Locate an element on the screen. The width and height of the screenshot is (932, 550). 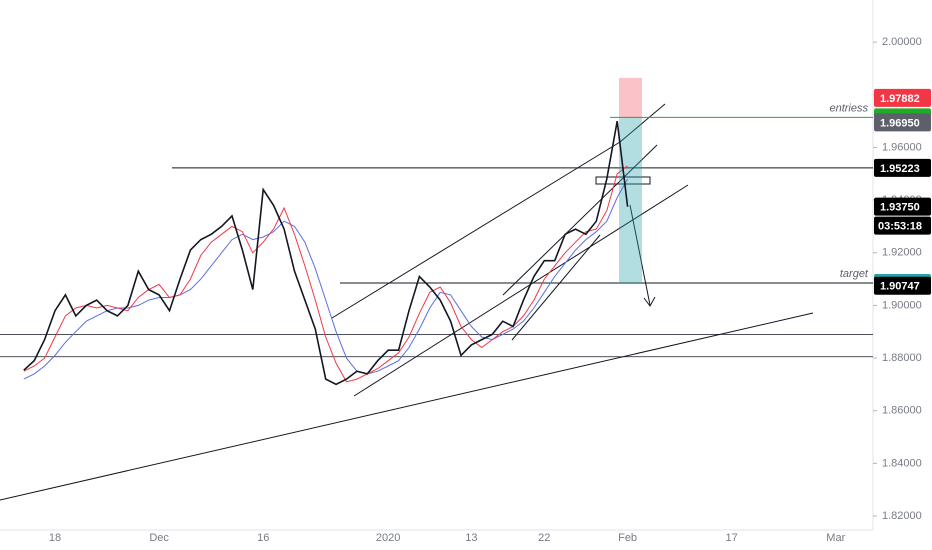
target-zone is located at coordinates (630, 200).